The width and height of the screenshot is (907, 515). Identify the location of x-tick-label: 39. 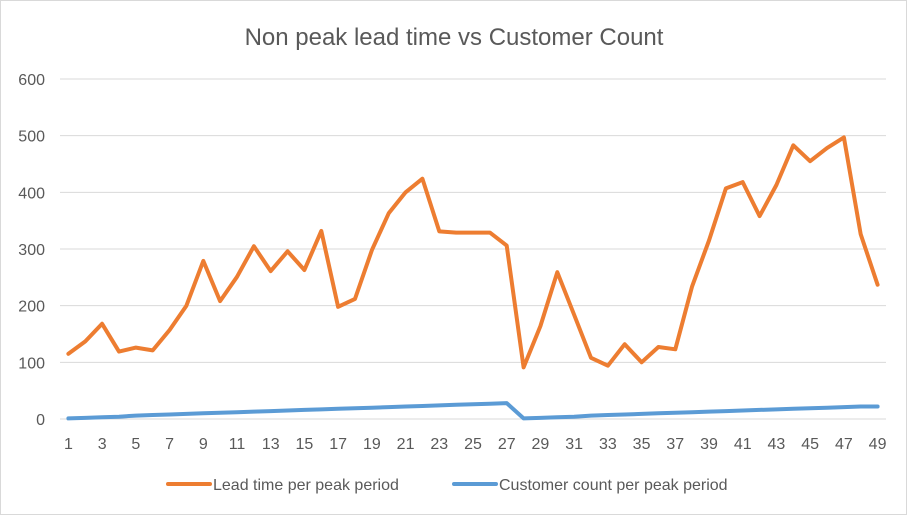
(709, 444).